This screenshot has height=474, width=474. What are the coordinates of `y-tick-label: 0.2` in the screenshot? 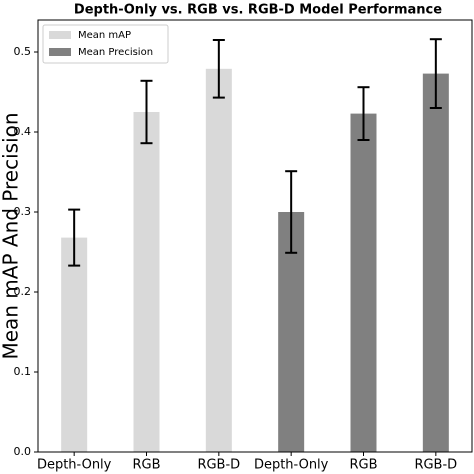 It's located at (23, 291).